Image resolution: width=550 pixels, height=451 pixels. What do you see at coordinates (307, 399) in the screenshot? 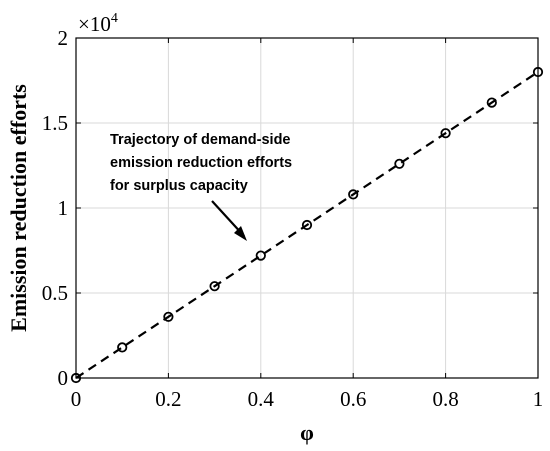
I see `x-axis-tick-labels: 0 0.2 0.4 0.6 0.8 1` at bounding box center [307, 399].